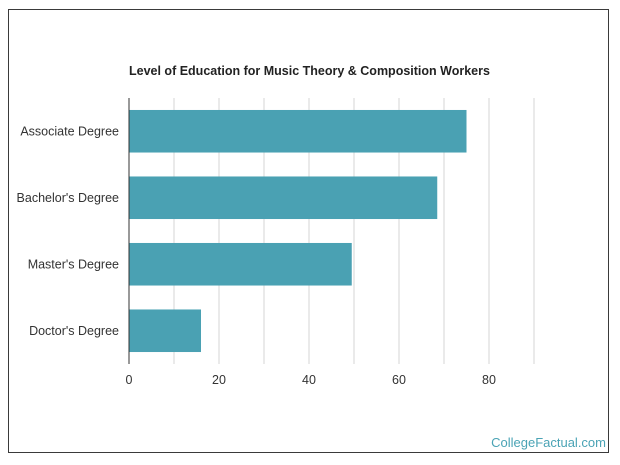 This screenshot has height=465, width=620. I want to click on x-tick-label: 60, so click(399, 380).